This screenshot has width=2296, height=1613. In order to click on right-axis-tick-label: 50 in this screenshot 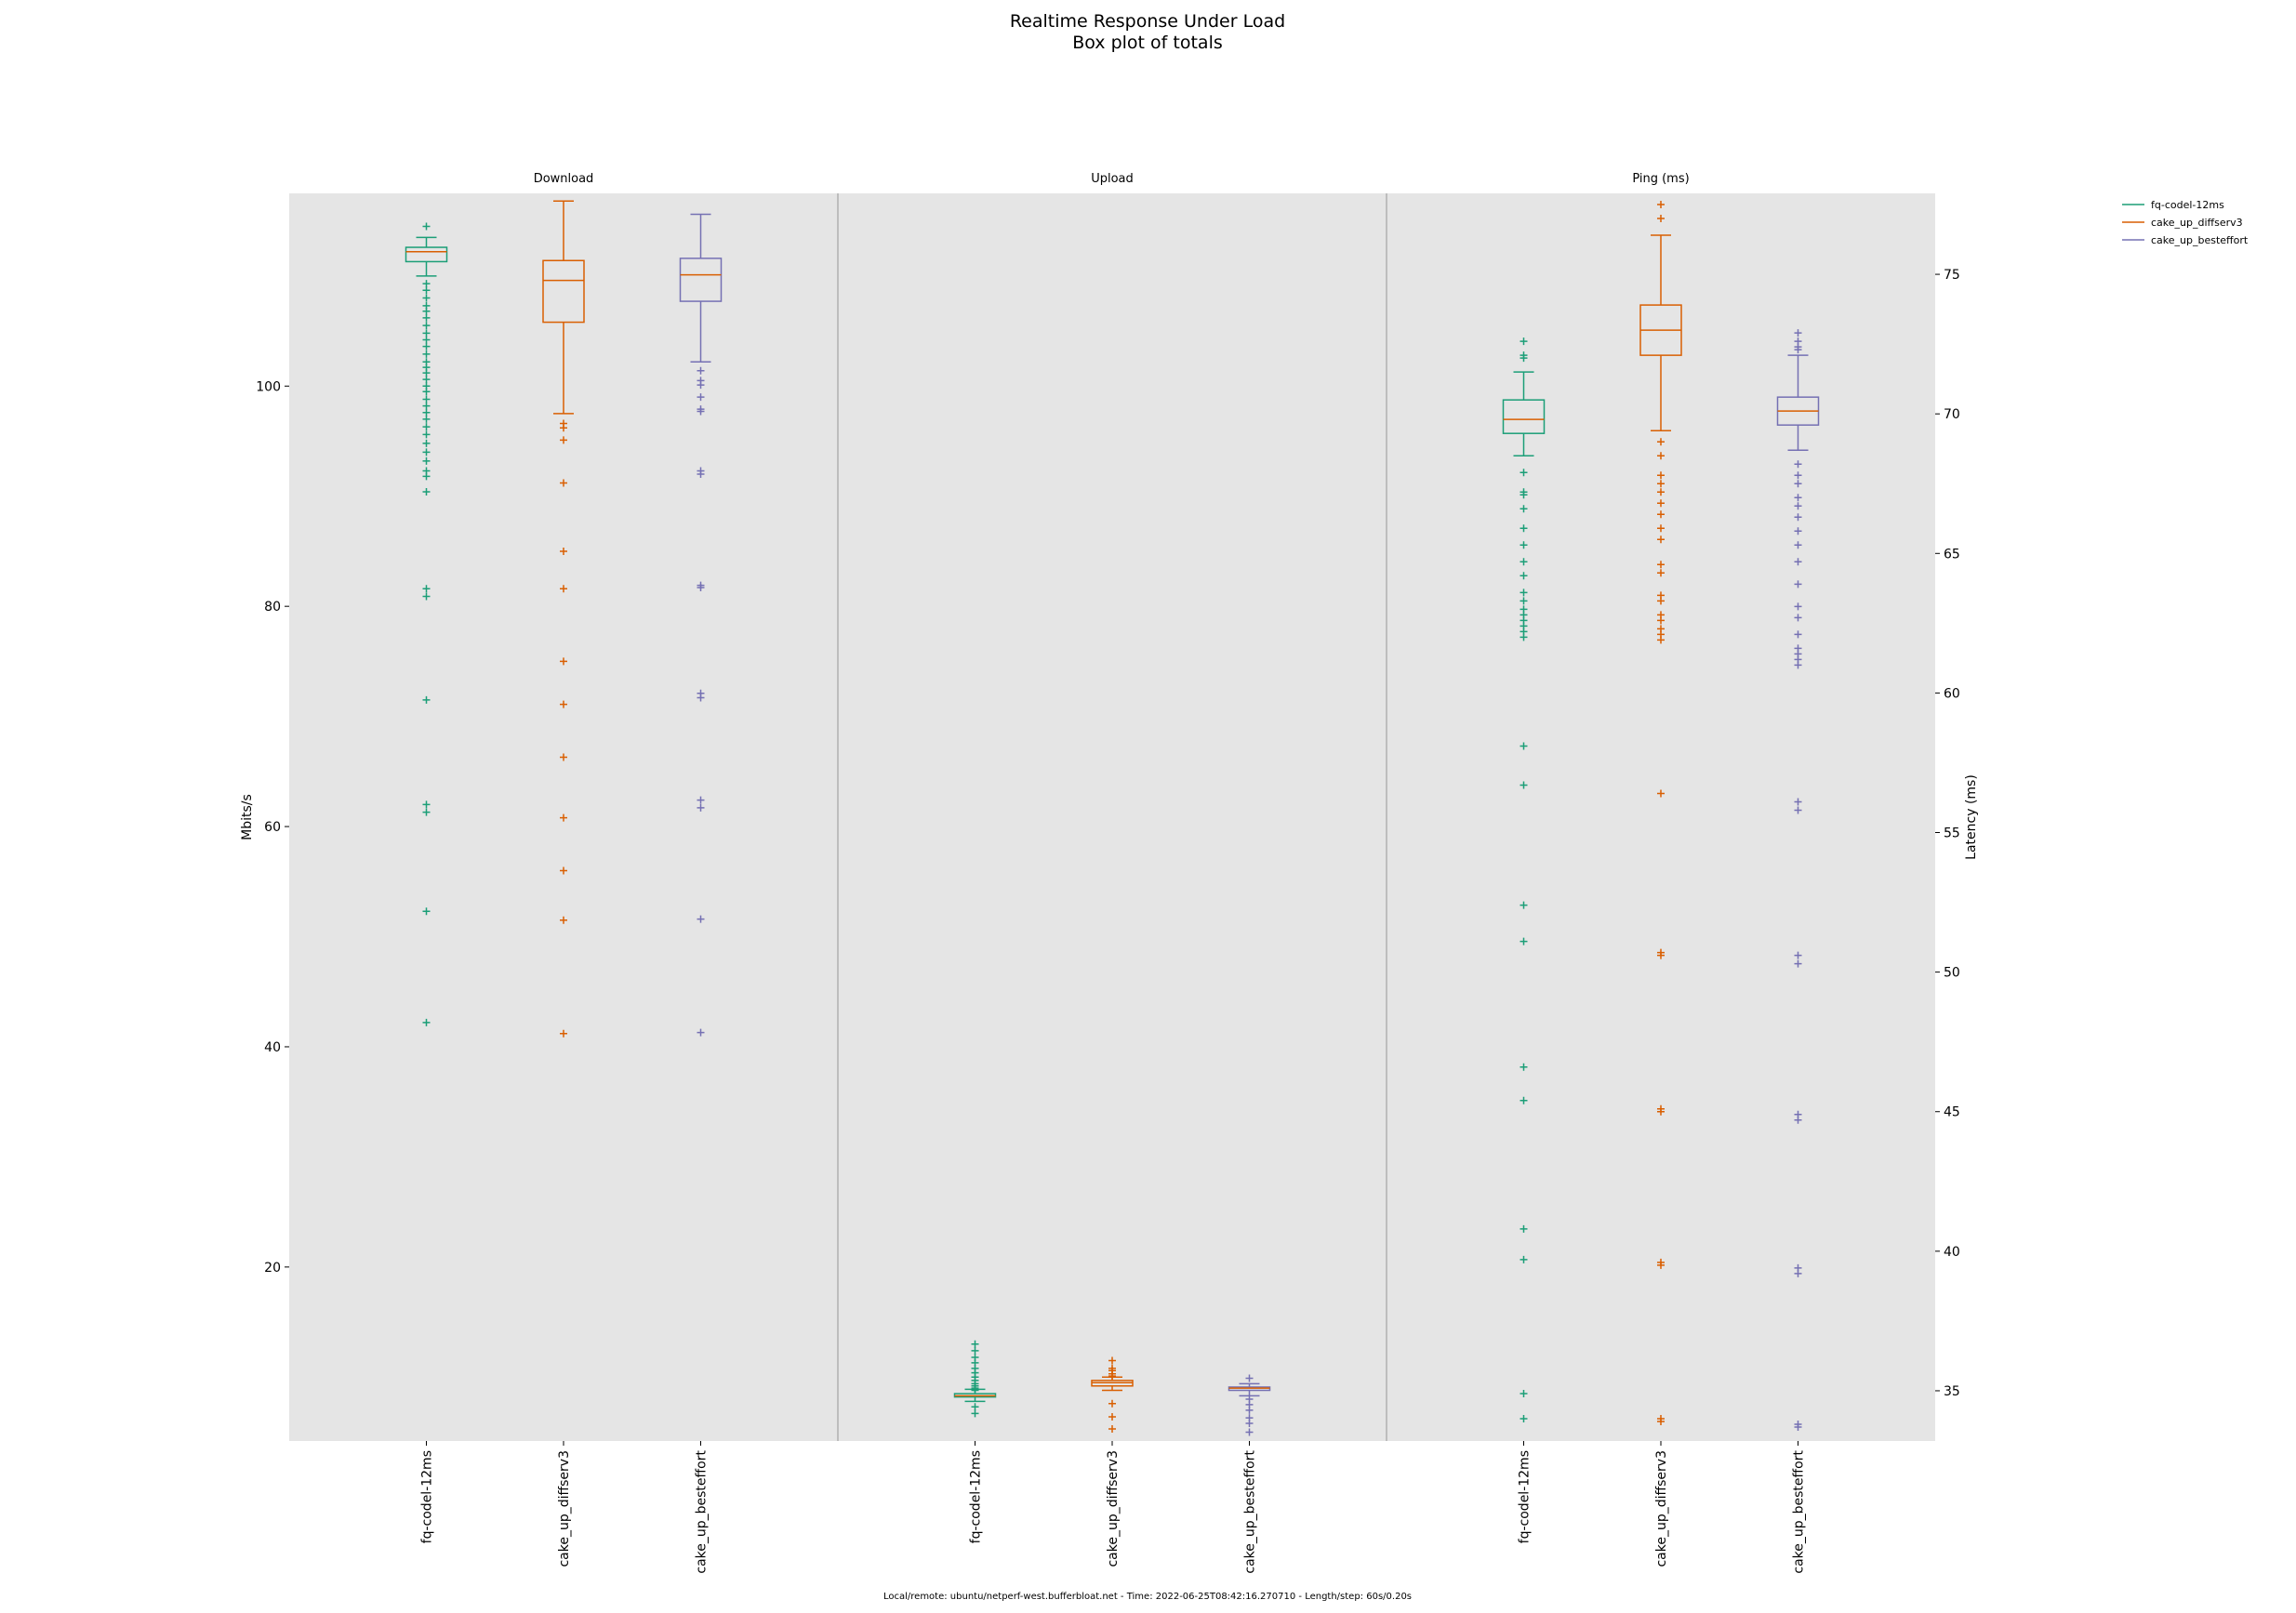, I will do `click(1952, 973)`.